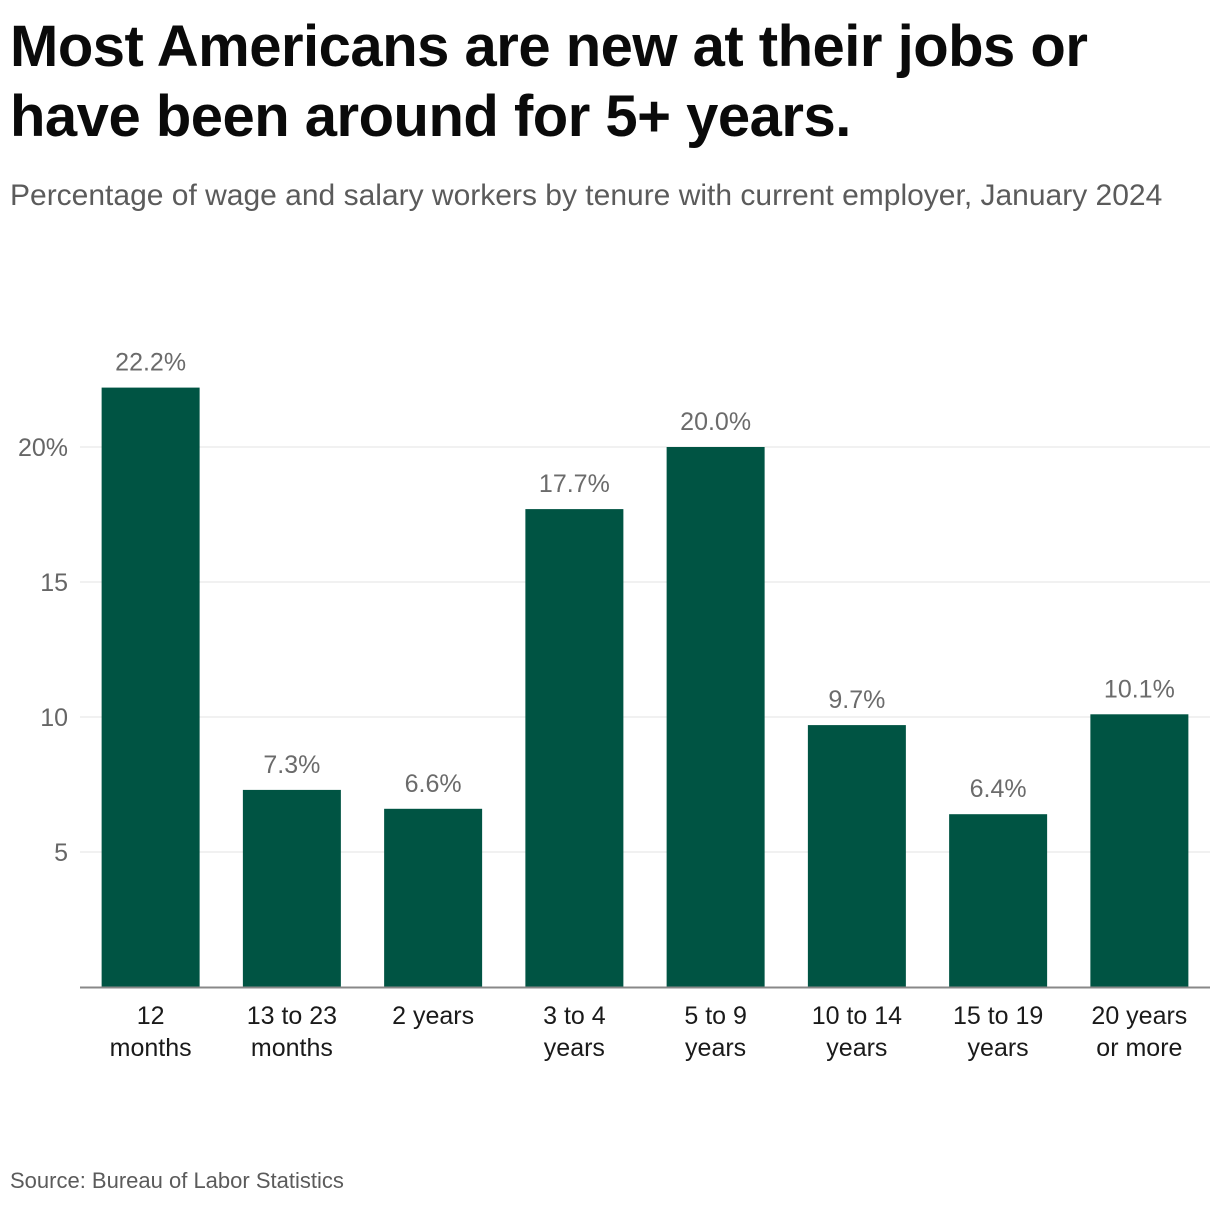  Describe the element at coordinates (998, 1016) in the screenshot. I see `x-category-label: 15 to 19` at that location.